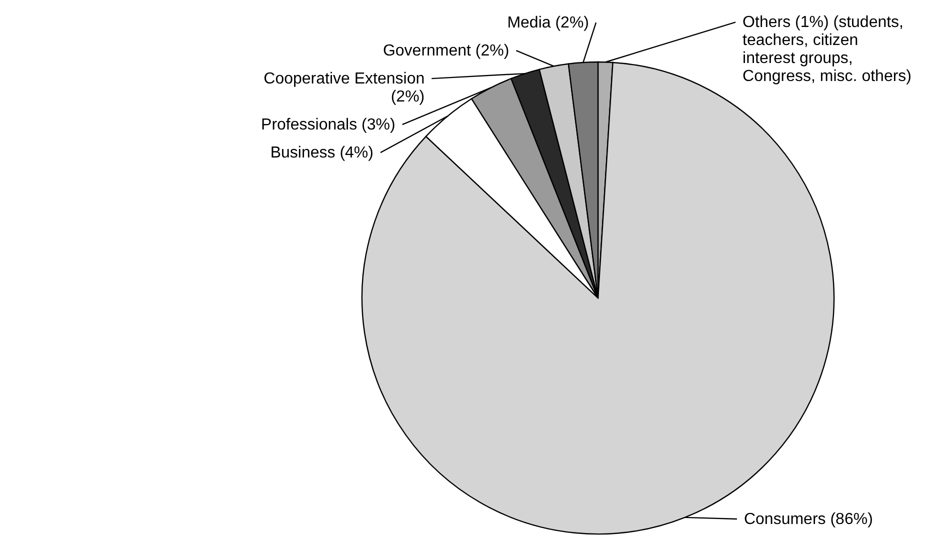 The height and width of the screenshot is (539, 943). Describe the element at coordinates (344, 88) in the screenshot. I see `slice-label: Cooperative Extension (2%)` at that location.